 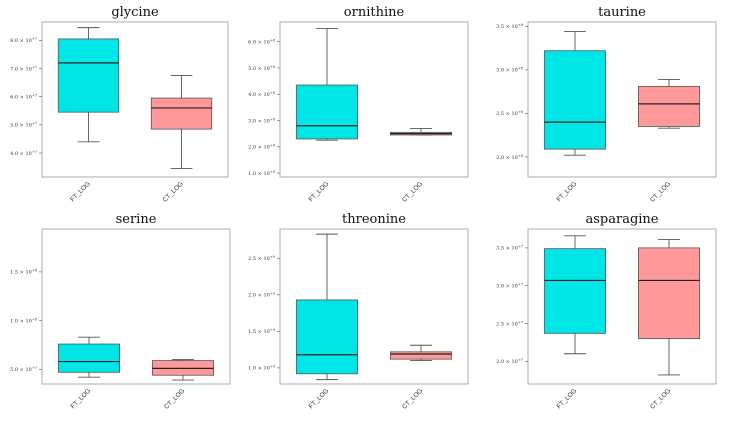 What do you see at coordinates (509, 286) in the screenshot?
I see `y-tick-label: 3.0 × 10+7` at bounding box center [509, 286].